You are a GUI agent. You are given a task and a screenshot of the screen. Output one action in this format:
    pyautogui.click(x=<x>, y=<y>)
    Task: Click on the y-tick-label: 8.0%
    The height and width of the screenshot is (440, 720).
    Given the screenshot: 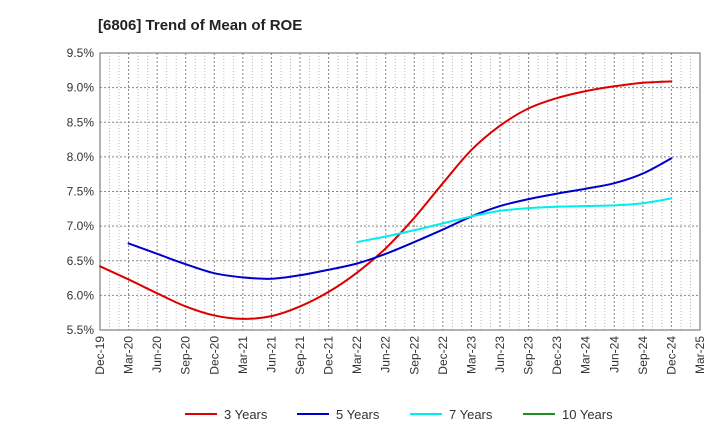 What is the action you would take?
    pyautogui.click(x=81, y=157)
    